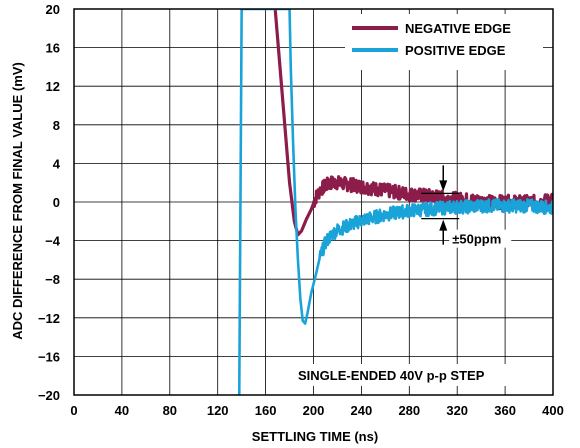  Describe the element at coordinates (53, 48) in the screenshot. I see `y-tick-label: 16` at that location.